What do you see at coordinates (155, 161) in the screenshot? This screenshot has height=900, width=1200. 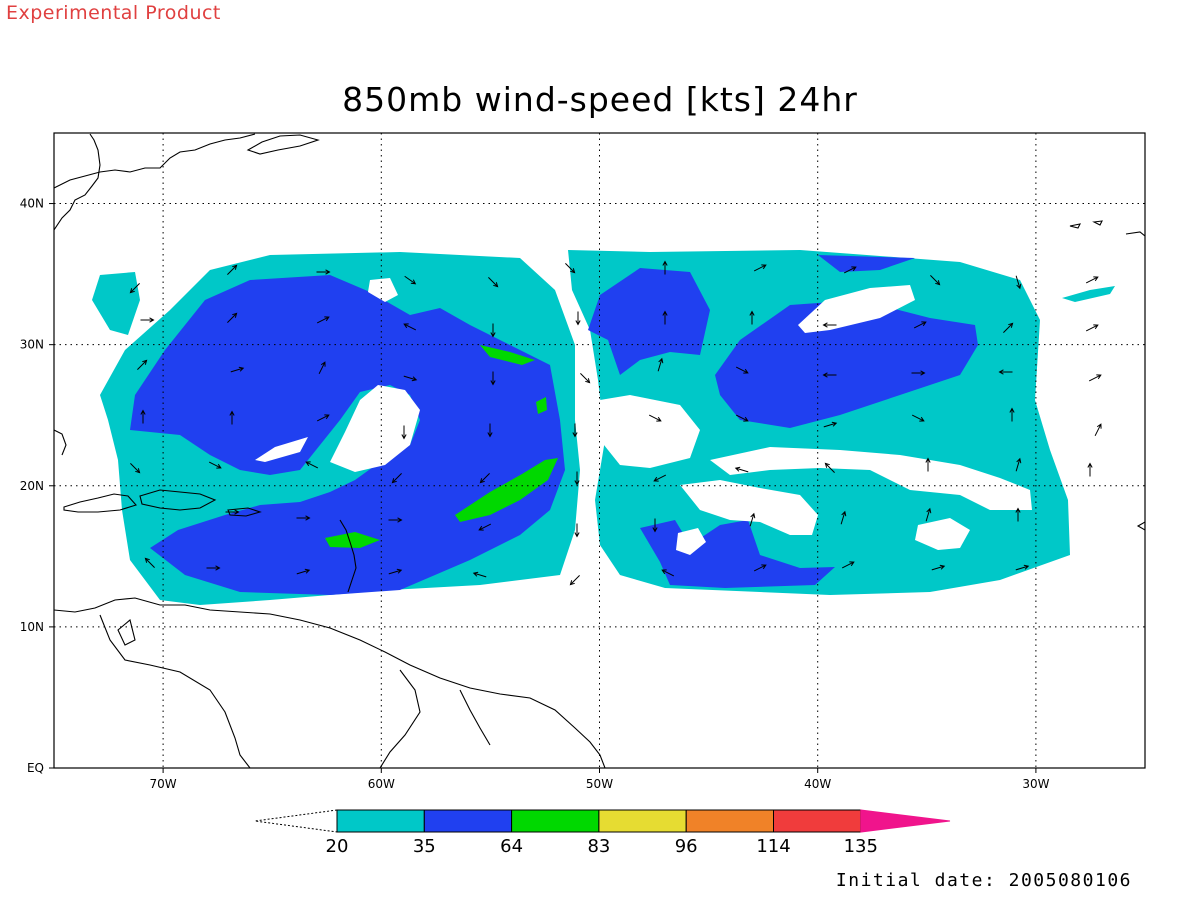 I see `north-america-coast` at bounding box center [155, 161].